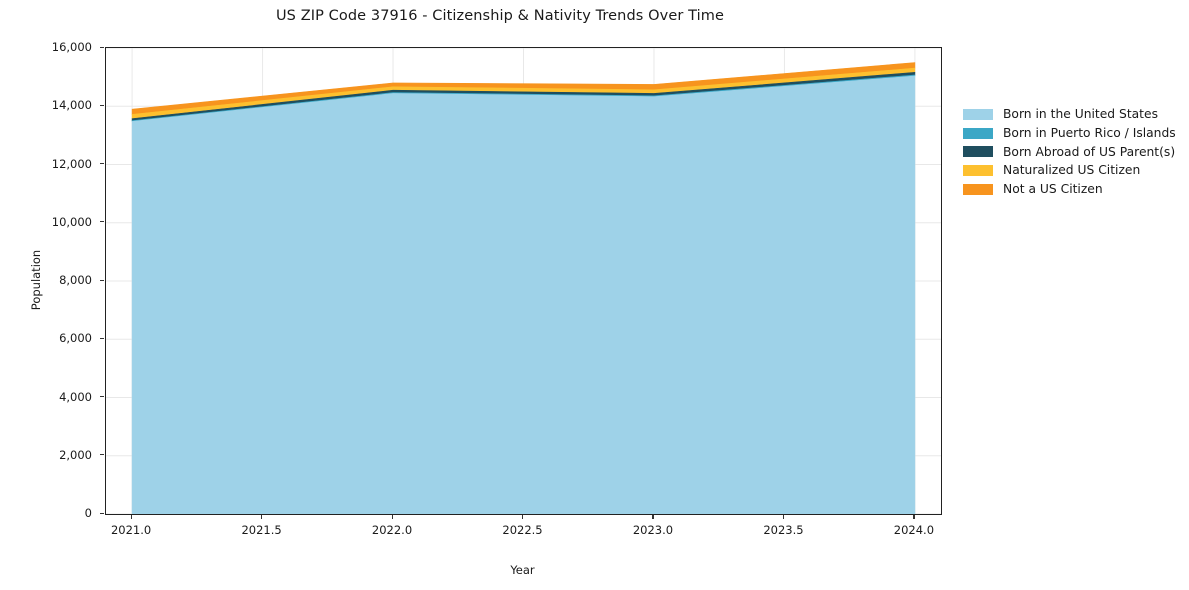 The width and height of the screenshot is (1189, 590). I want to click on legend-item: Born in the United States, so click(1070, 114).